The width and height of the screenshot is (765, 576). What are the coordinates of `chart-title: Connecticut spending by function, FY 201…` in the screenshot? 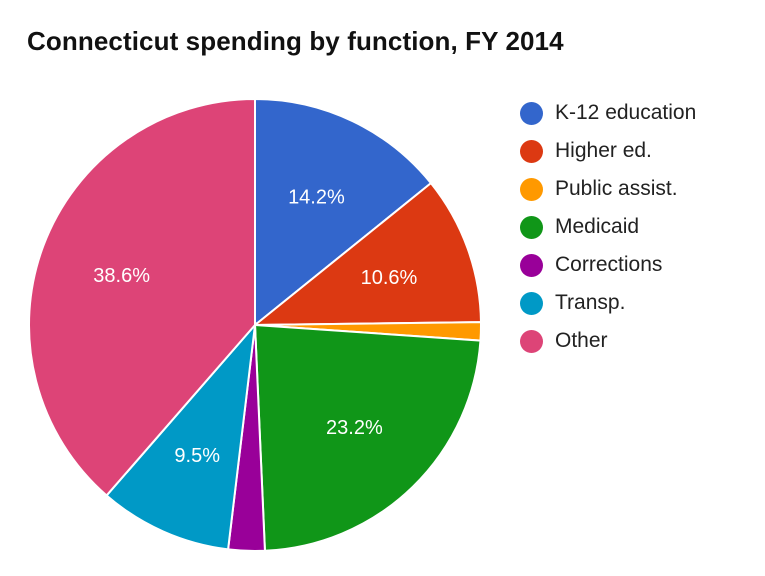 It's located at (295, 41).